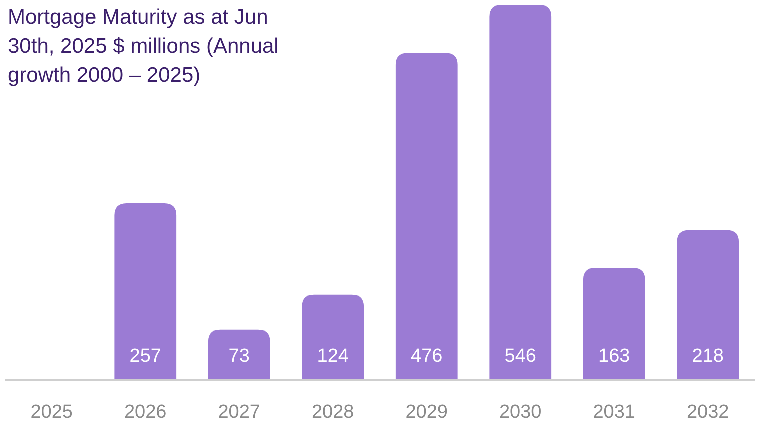 Image resolution: width=760 pixels, height=425 pixels. What do you see at coordinates (333, 356) in the screenshot?
I see `data-label: 124` at bounding box center [333, 356].